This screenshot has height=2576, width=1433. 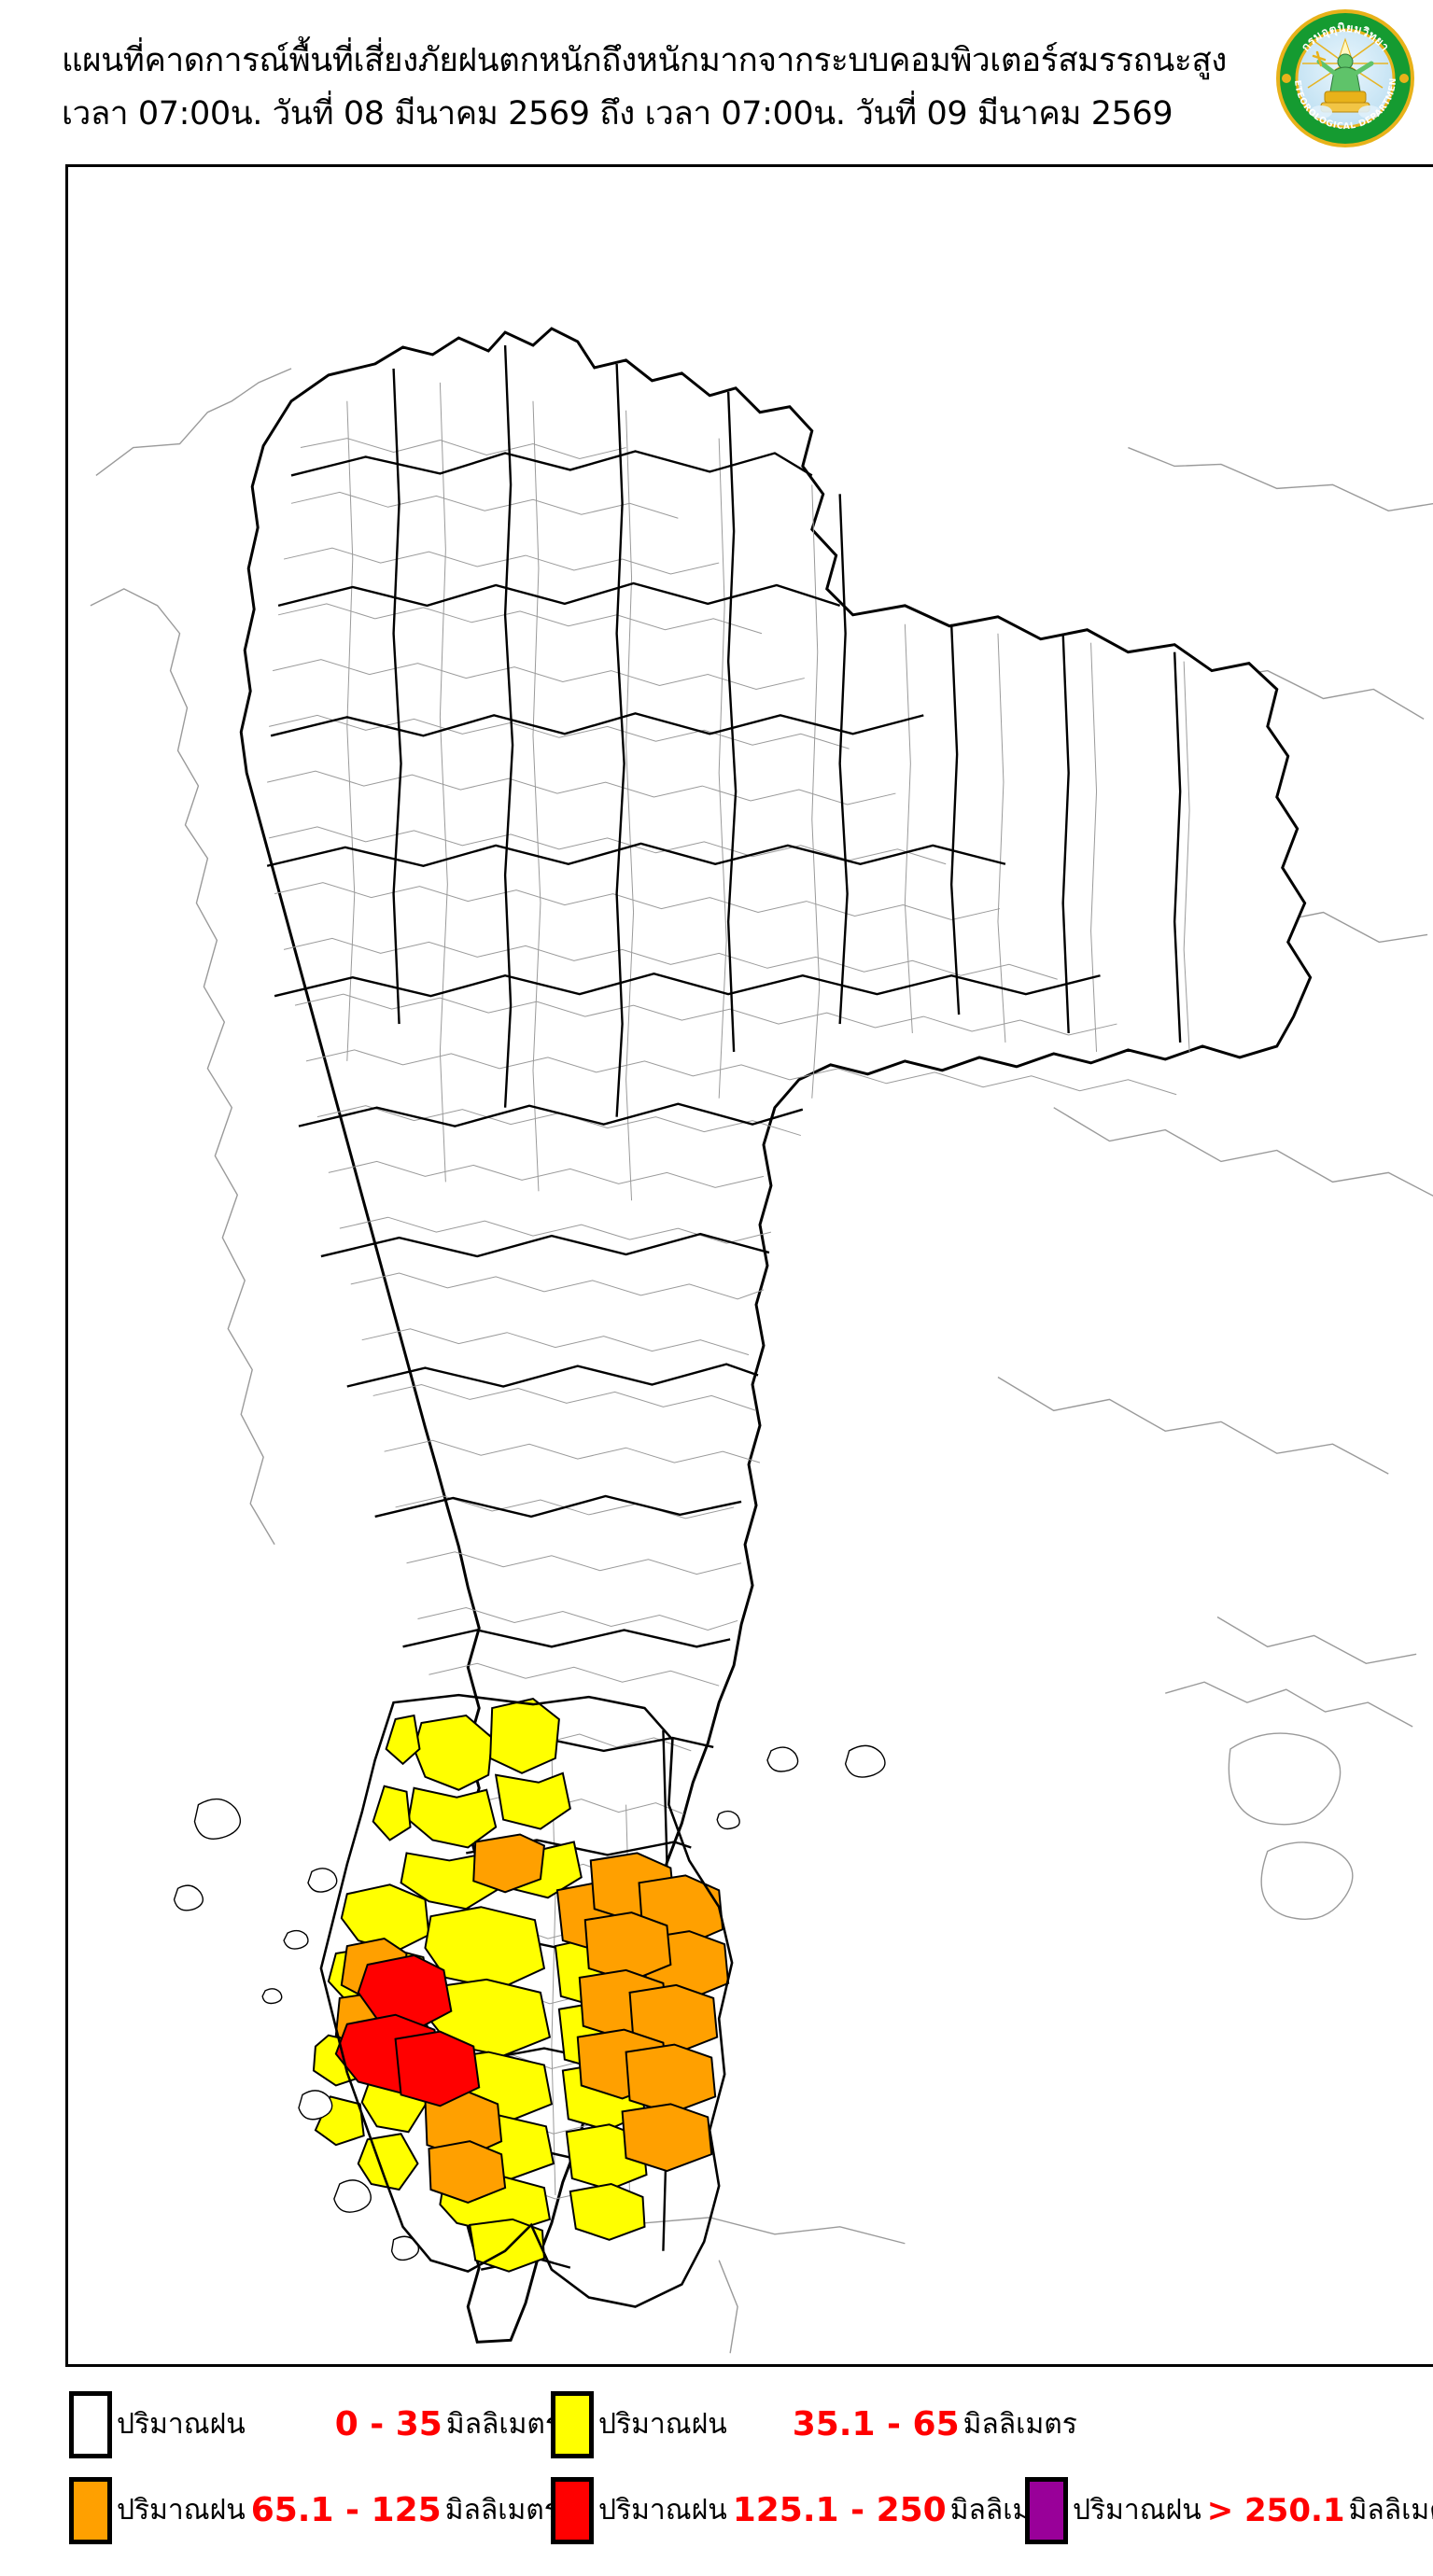 What do you see at coordinates (1275, 2510) in the screenshot?
I see `legend-range-250-plus: > 250.1` at bounding box center [1275, 2510].